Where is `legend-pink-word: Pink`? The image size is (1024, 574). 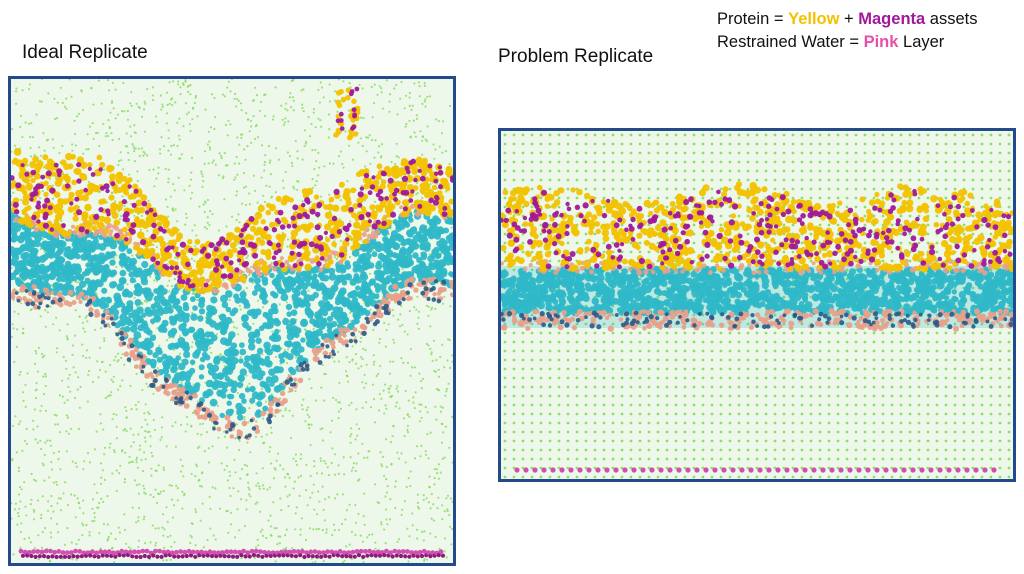
legend-pink-word: Pink is located at coordinates (881, 42).